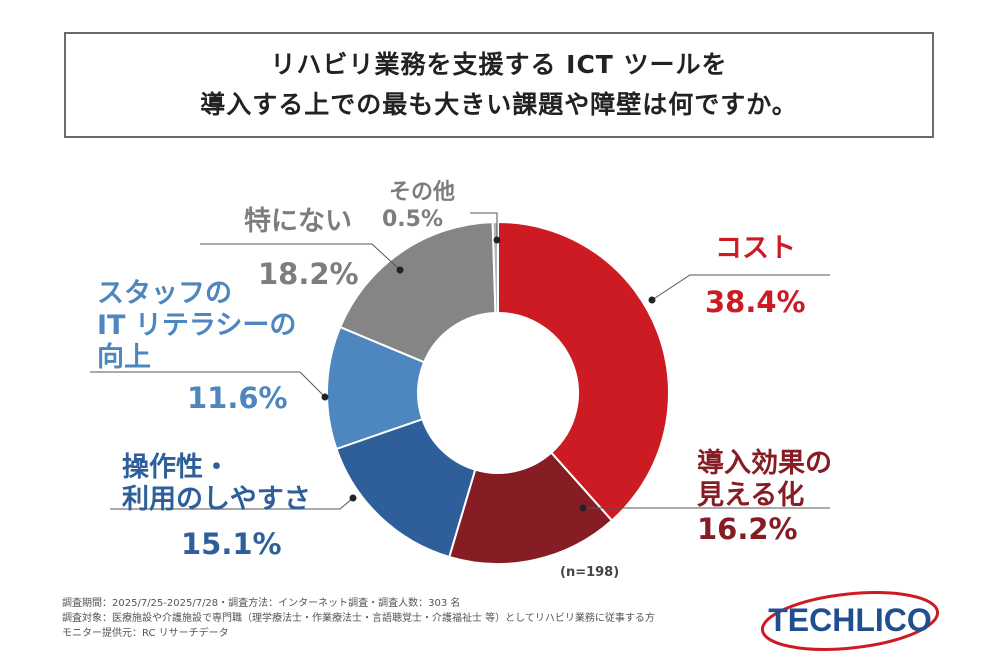 The height and width of the screenshot is (667, 1000). What do you see at coordinates (751, 495) in the screenshot?
I see `label-name-line: 見える化` at bounding box center [751, 495].